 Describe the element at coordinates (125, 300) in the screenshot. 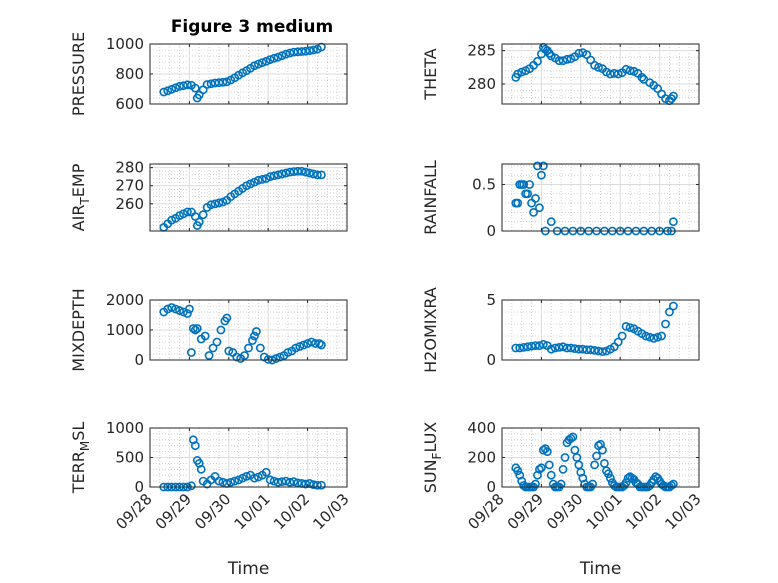

I see `y-tick-label: 2000` at that location.